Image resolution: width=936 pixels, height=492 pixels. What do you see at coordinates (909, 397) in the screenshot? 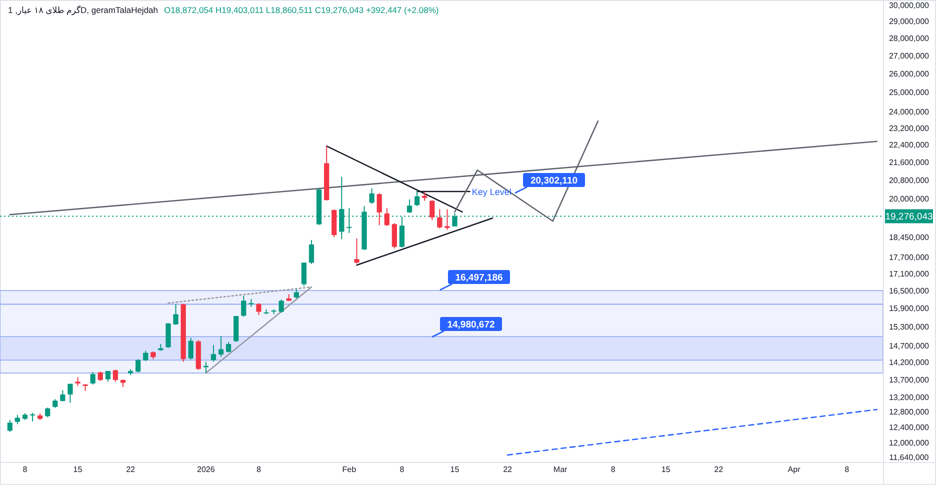
I see `y-tick-label: 13,200,000` at bounding box center [909, 397].